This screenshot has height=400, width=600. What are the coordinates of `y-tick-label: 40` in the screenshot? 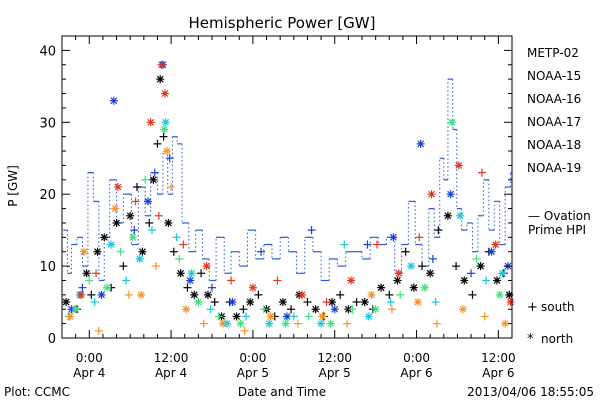 It's located at (47, 51).